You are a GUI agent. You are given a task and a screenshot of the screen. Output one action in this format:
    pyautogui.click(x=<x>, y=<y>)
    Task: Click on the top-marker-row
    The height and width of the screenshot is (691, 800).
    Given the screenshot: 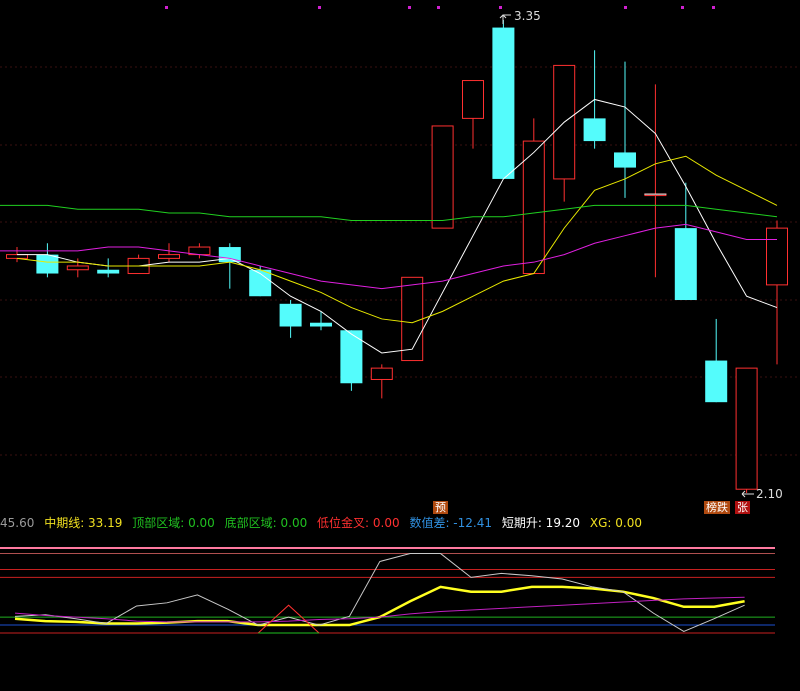 What is the action you would take?
    pyautogui.click(x=440, y=7)
    